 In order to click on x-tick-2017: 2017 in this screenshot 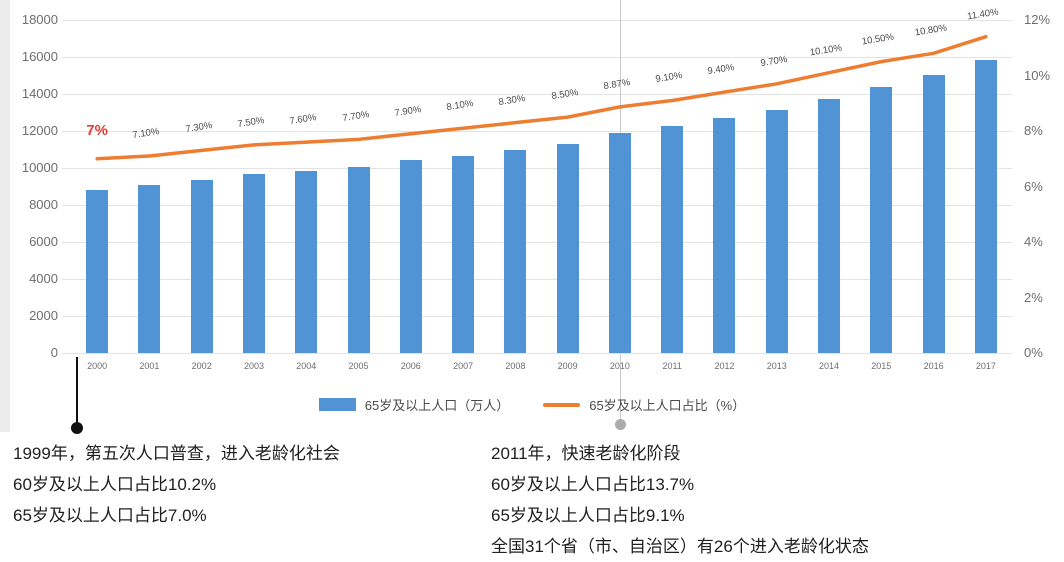, I will do `click(985, 366)`.